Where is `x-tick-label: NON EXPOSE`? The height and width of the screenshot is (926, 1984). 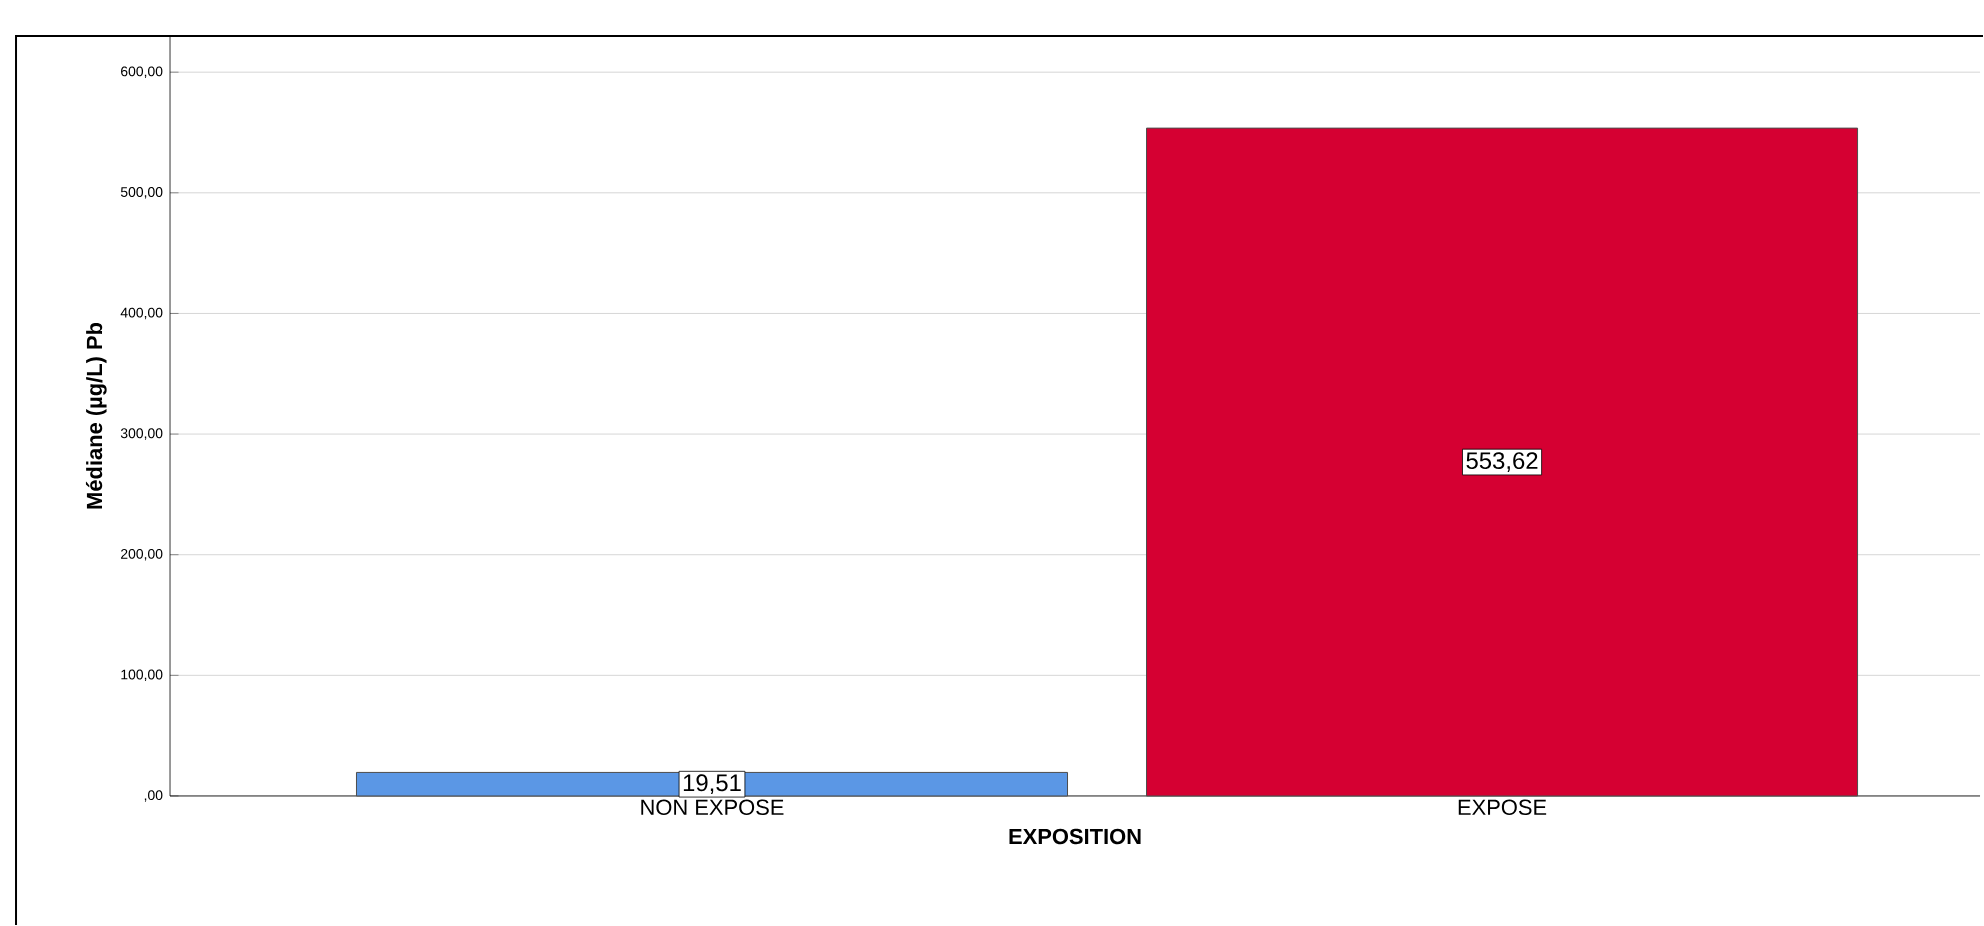
x-tick-label: NON EXPOSE is located at coordinates (712, 807).